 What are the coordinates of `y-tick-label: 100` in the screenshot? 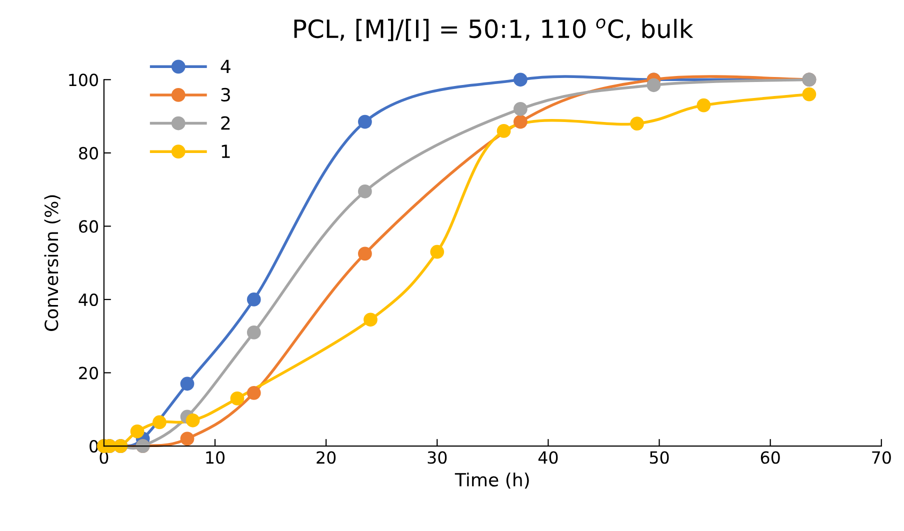 It's located at (83, 80).